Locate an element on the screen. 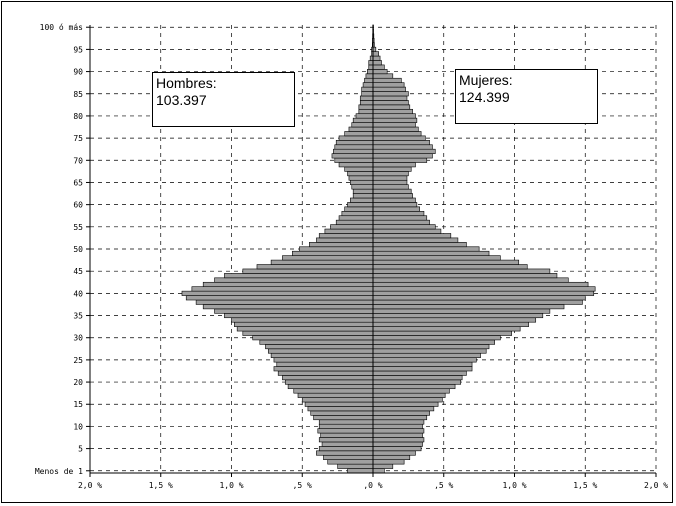  x-tick-label: 1,5 % is located at coordinates (161, 485).